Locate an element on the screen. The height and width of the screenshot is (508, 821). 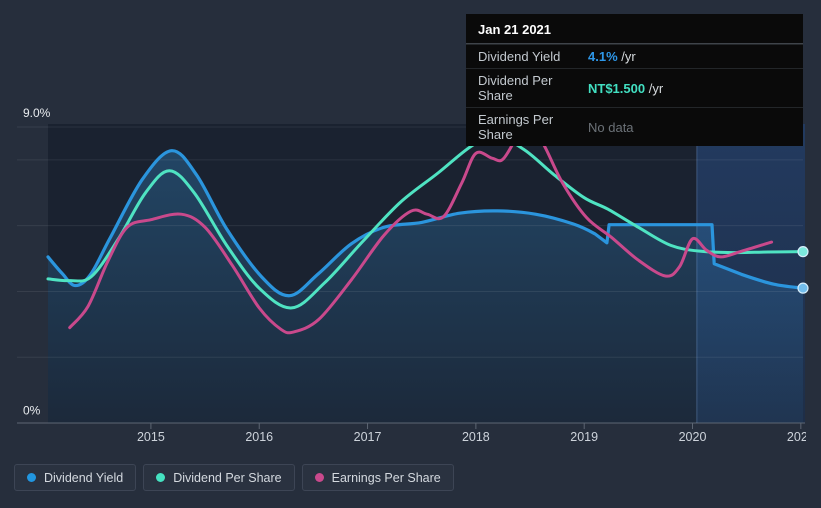
tooltip-row-dividend-yield: Dividend Yield 4.1% /yr is located at coordinates (634, 56).